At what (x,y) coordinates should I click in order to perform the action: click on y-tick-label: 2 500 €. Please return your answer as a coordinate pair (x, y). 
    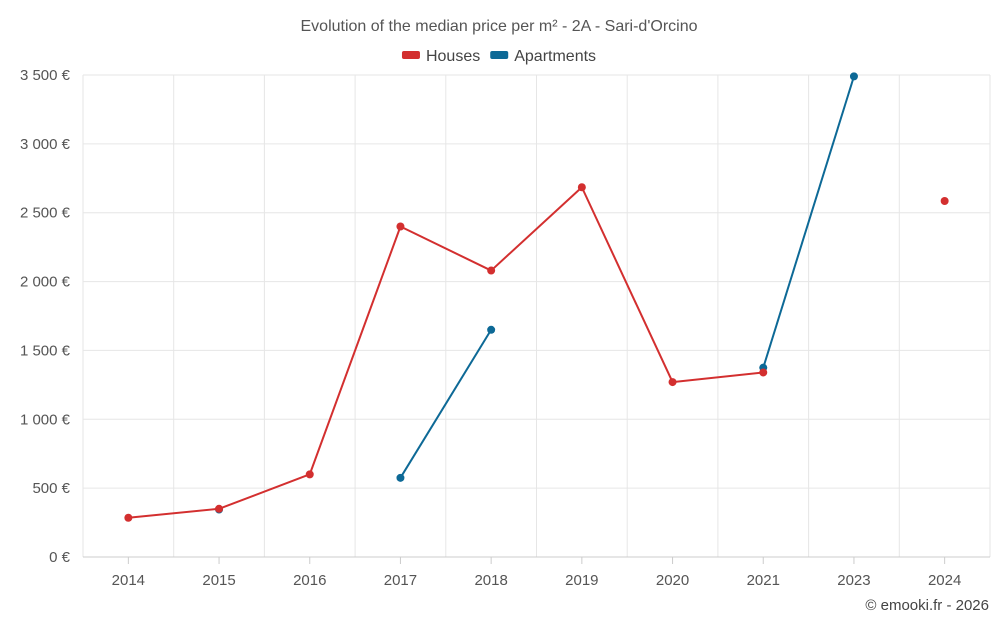
    Looking at the image, I should click on (45, 213).